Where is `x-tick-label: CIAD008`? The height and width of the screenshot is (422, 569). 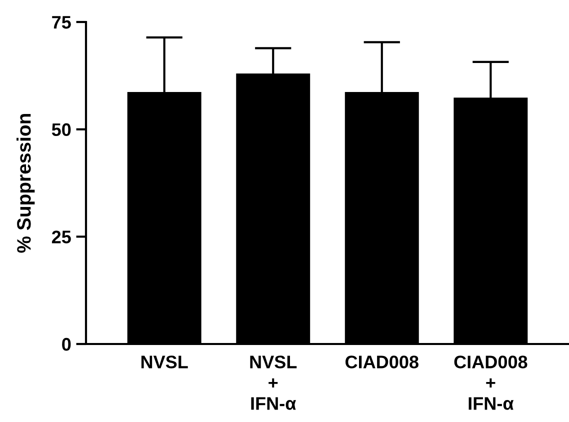 x-tick-label: CIAD008 is located at coordinates (382, 362).